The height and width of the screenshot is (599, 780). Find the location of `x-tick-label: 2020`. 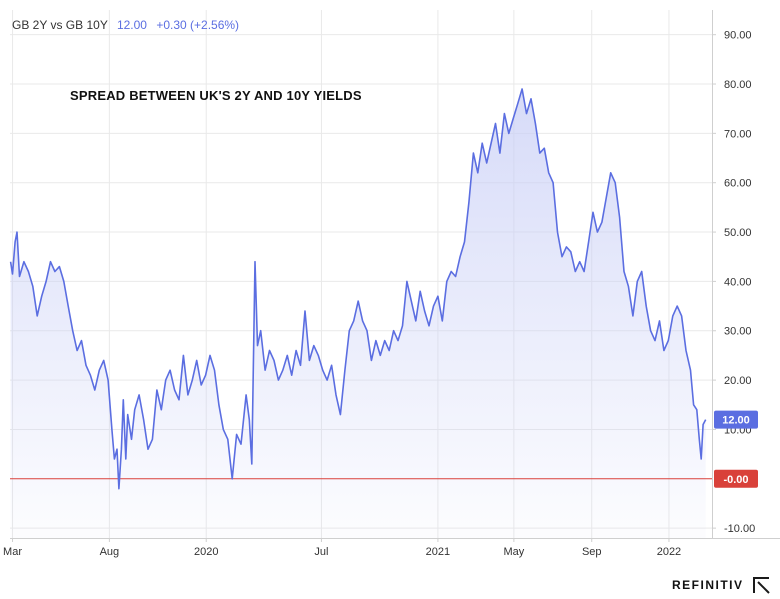

x-tick-label: 2020 is located at coordinates (206, 552).